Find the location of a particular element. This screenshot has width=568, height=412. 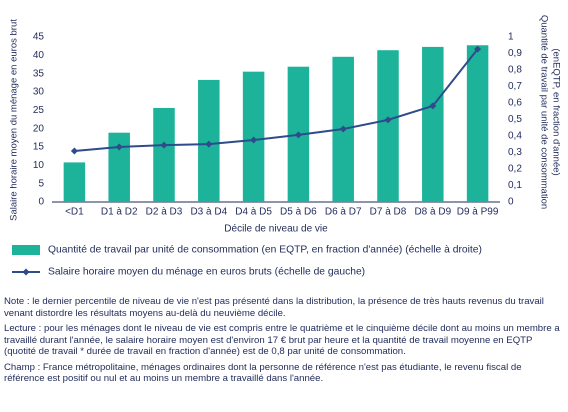

y-tick-label: 0 is located at coordinates (41, 202).